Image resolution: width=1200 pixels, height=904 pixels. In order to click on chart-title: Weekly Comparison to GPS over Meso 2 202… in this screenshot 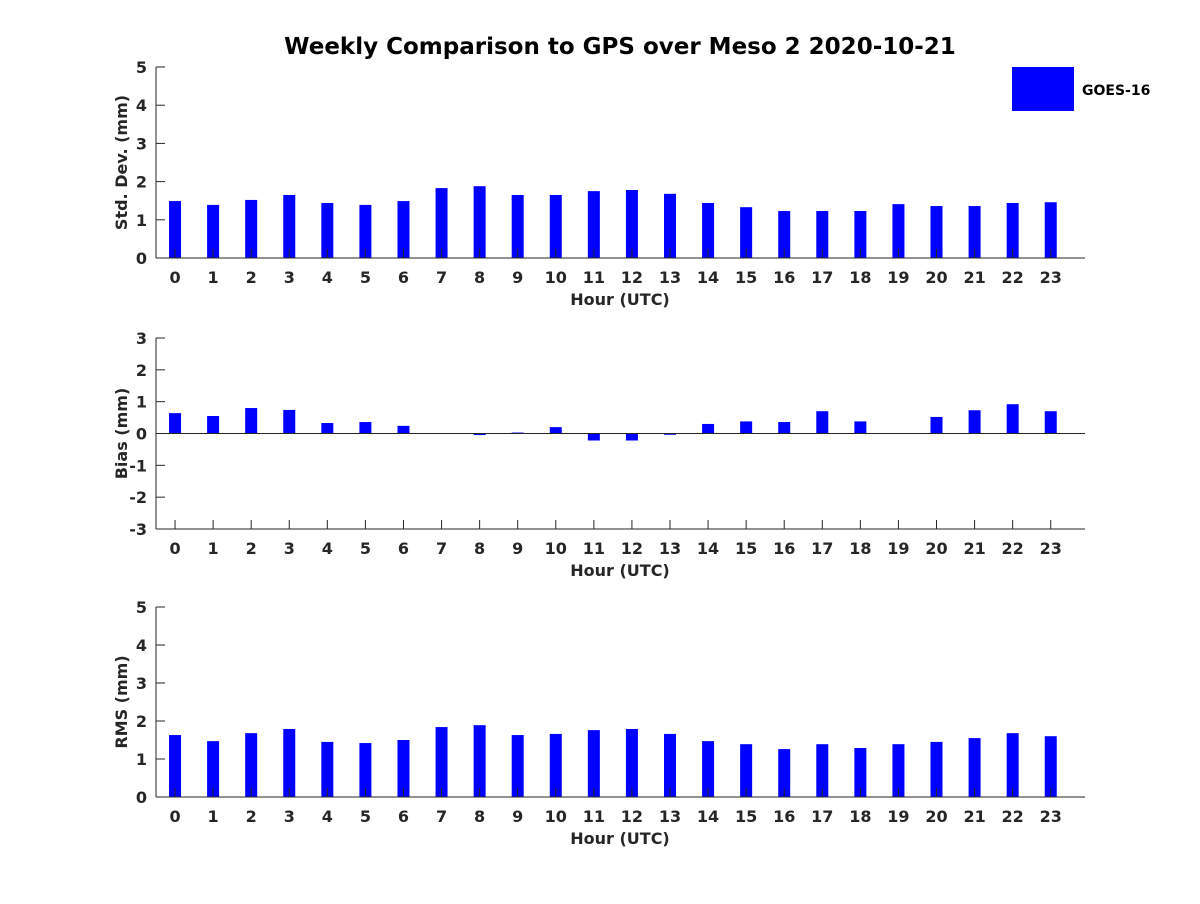, I will do `click(620, 47)`.